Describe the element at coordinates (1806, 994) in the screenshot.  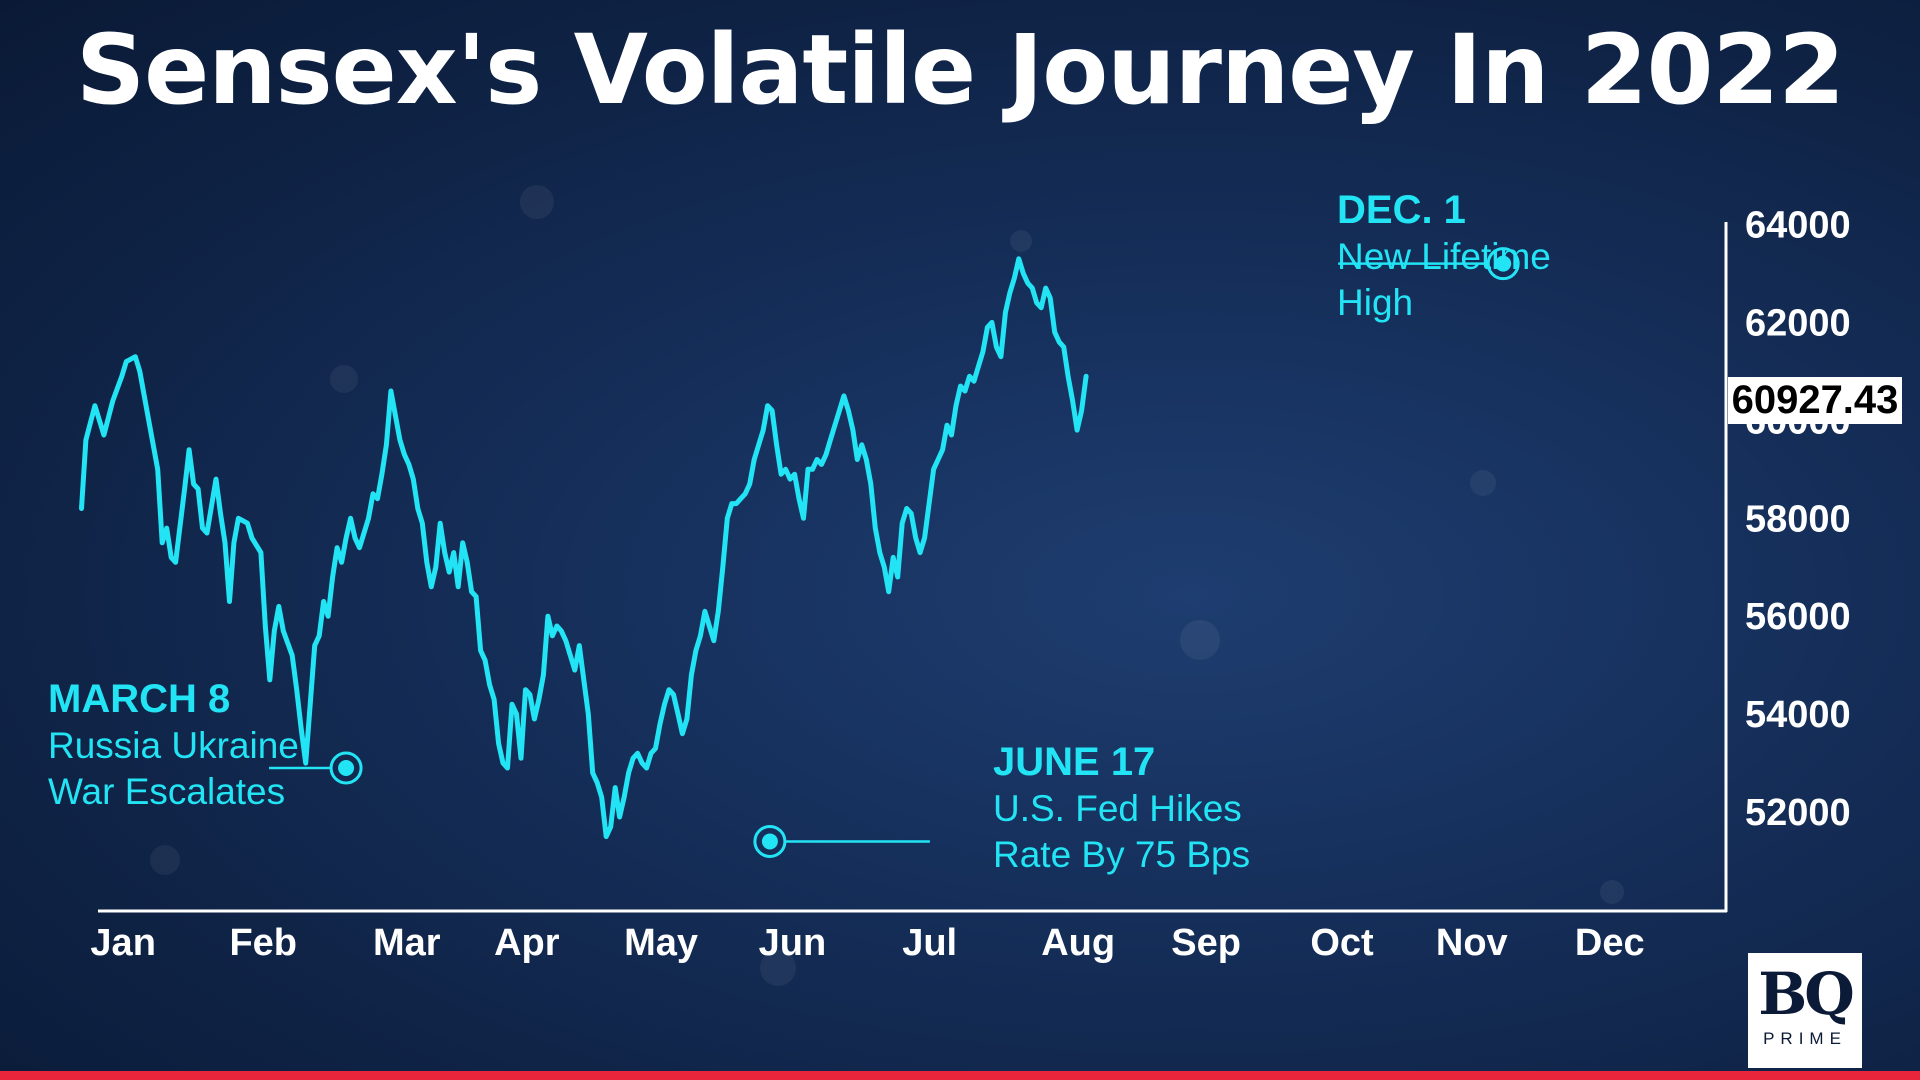
I see `logo-mark: BQ` at that location.